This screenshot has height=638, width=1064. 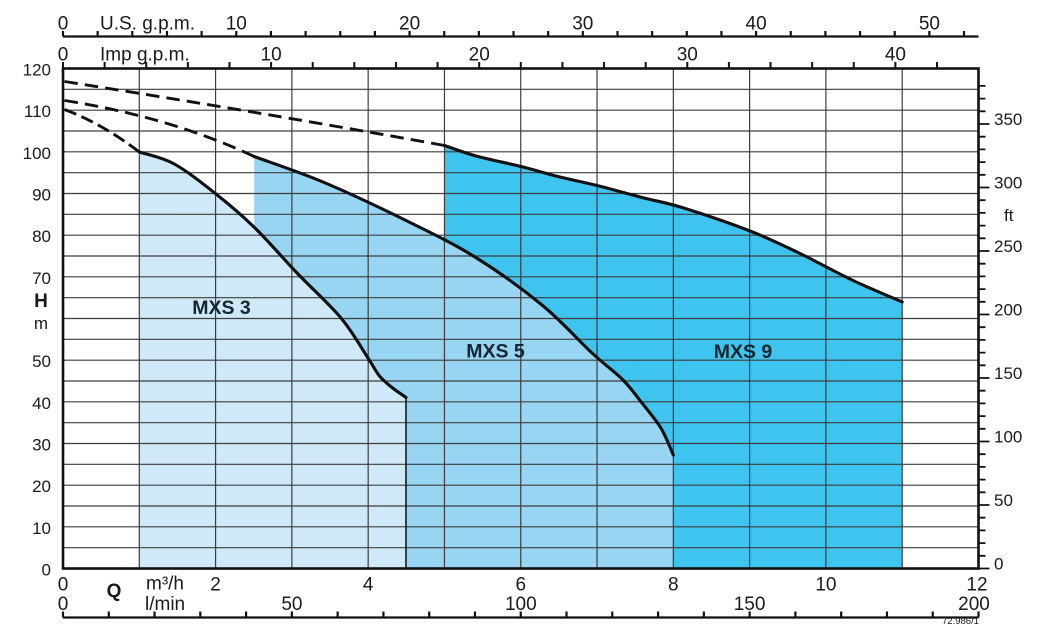 I want to click on svg-text: MXS 9, so click(x=743, y=352).